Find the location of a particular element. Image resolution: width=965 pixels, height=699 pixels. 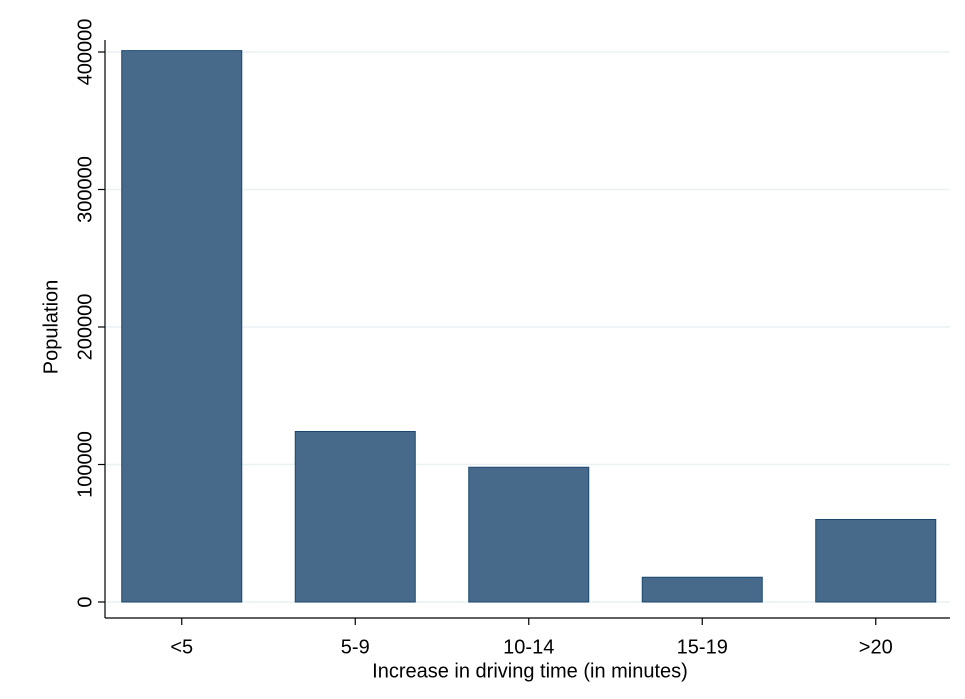

y-tick-label: 0 is located at coordinates (85, 601).